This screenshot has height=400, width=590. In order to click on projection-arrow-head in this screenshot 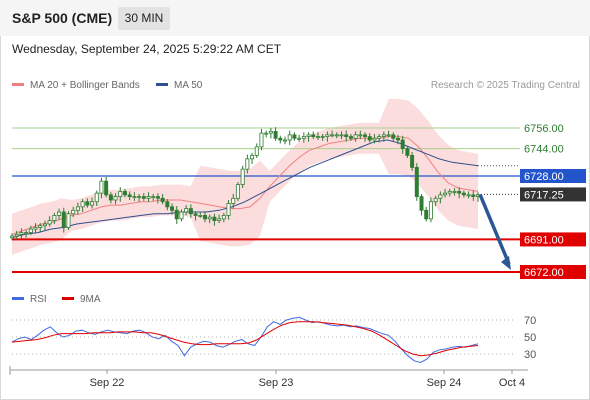, I will do `click(506, 263)`.